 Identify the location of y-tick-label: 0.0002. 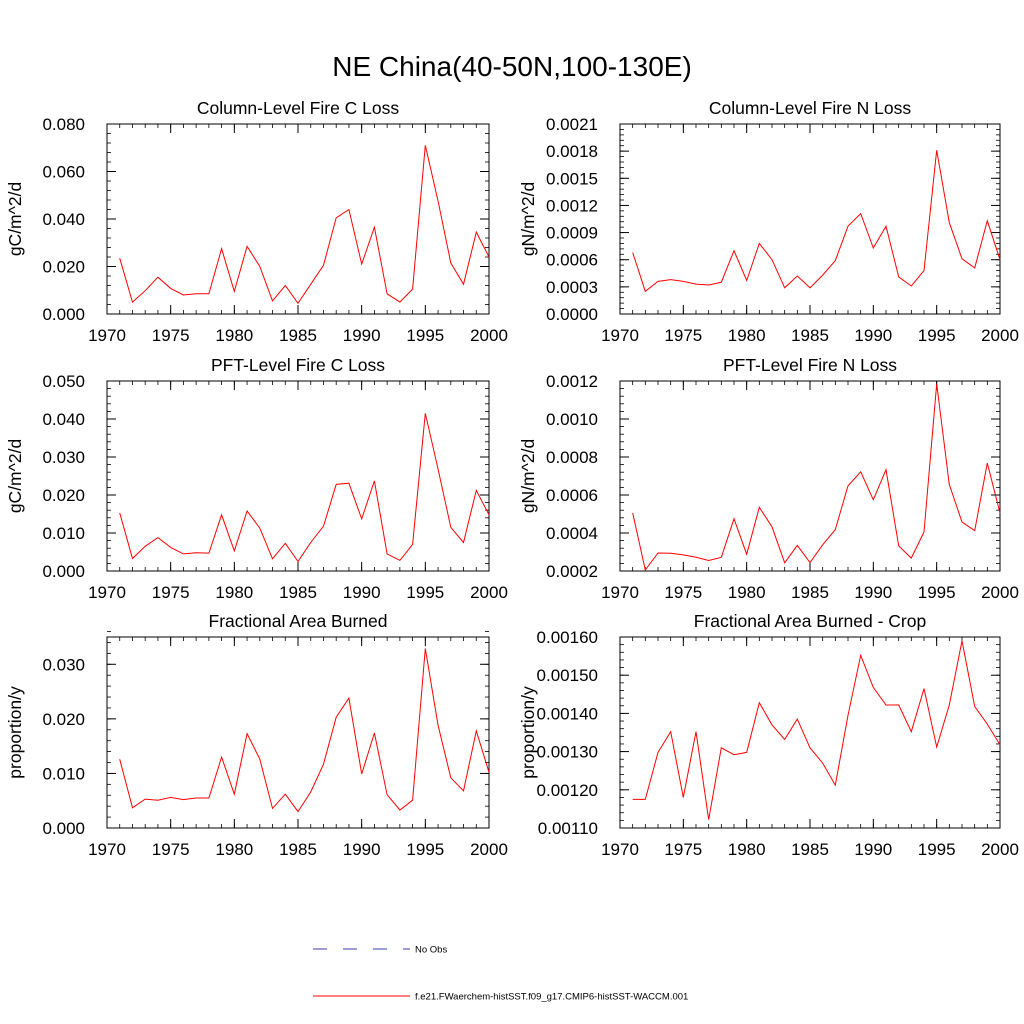
(572, 571).